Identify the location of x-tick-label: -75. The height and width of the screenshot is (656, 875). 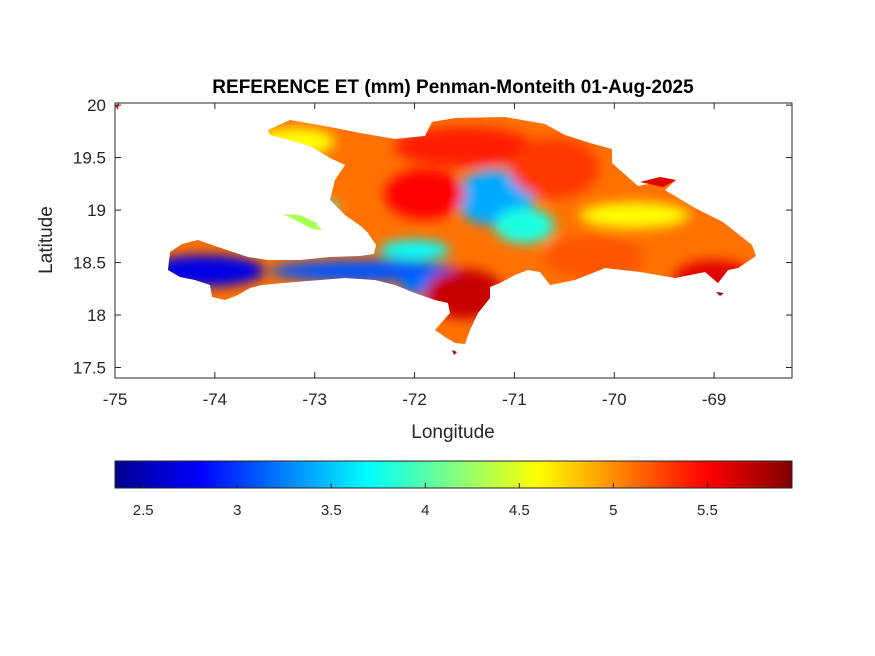
(115, 399).